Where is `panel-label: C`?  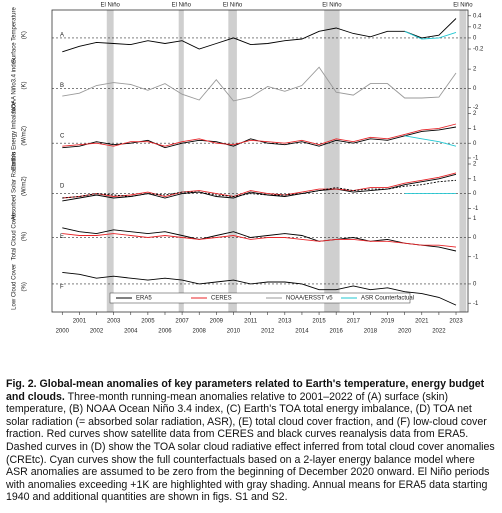 panel-label: C is located at coordinates (62, 136).